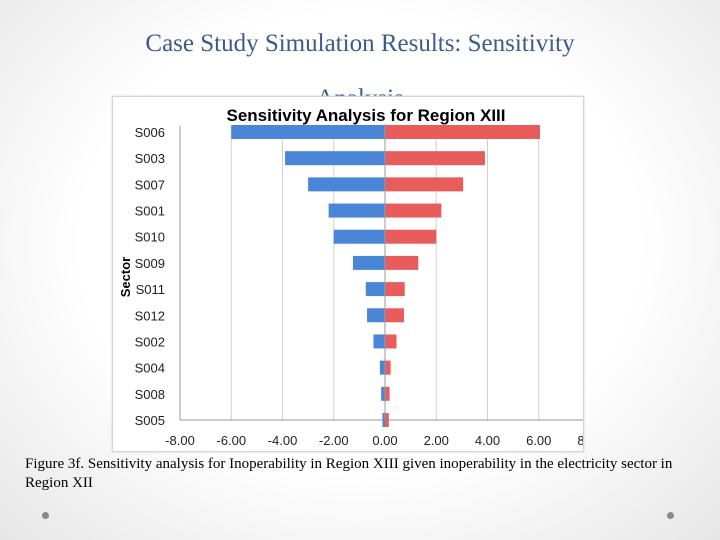 This screenshot has width=720, height=540. What do you see at coordinates (150, 315) in the screenshot?
I see `category-label: S012` at bounding box center [150, 315].